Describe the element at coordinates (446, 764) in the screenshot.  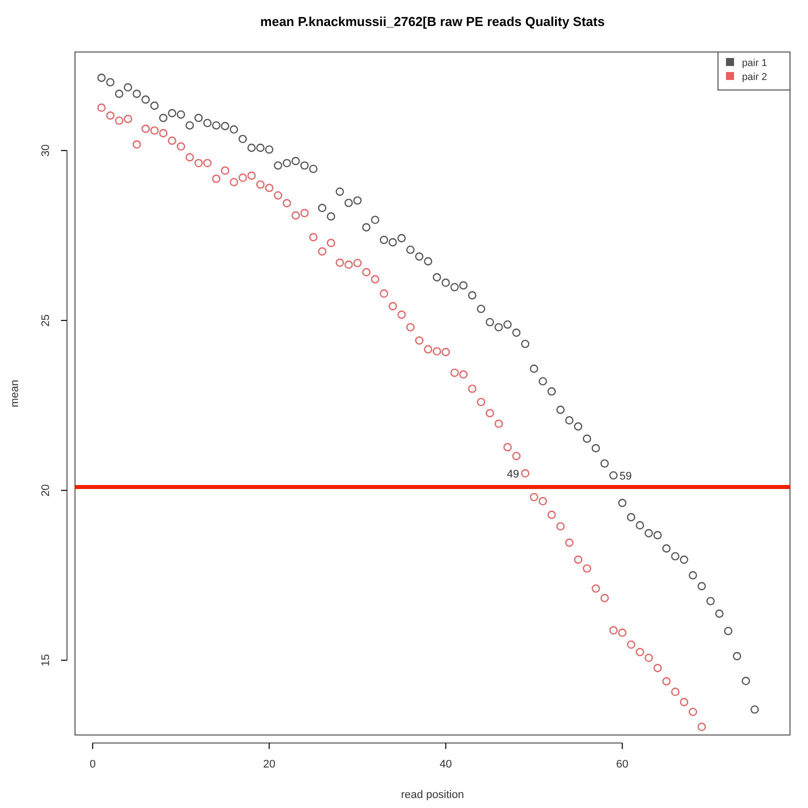
I see `x-tick-label: 40` at that location.